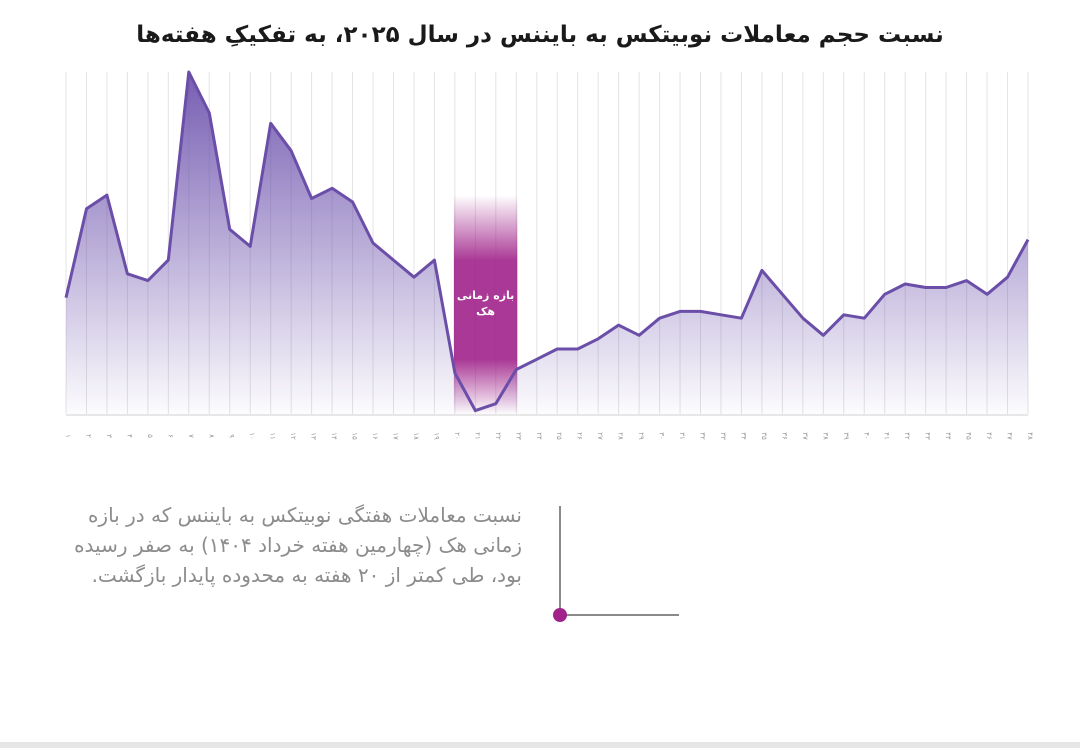  What do you see at coordinates (375, 436) in the screenshot?
I see `x-tick-label: ۱۶` at bounding box center [375, 436].